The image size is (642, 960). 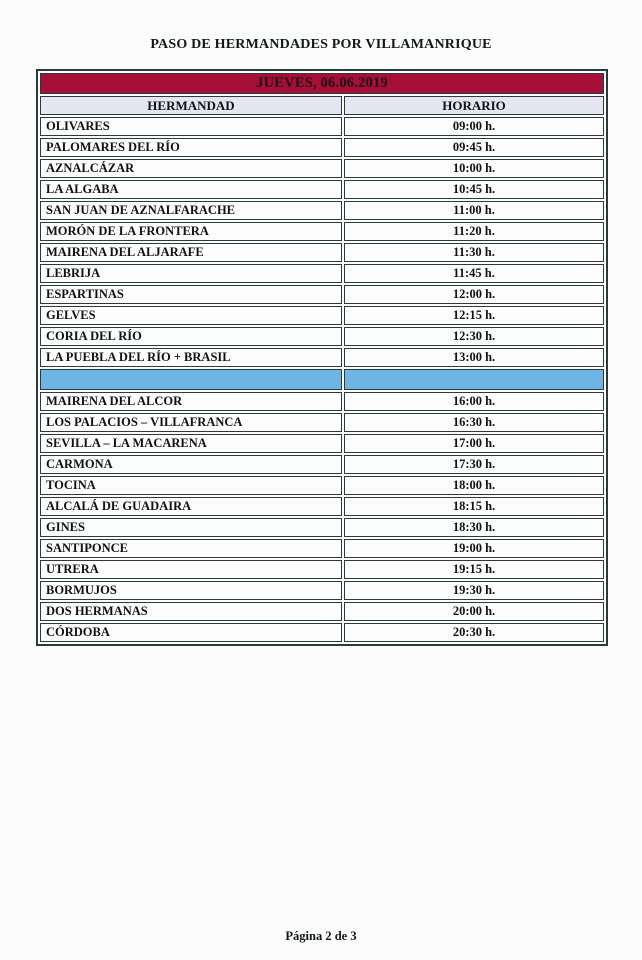 I want to click on table-row: BORMUJOS 19:30 h., so click(x=322, y=590).